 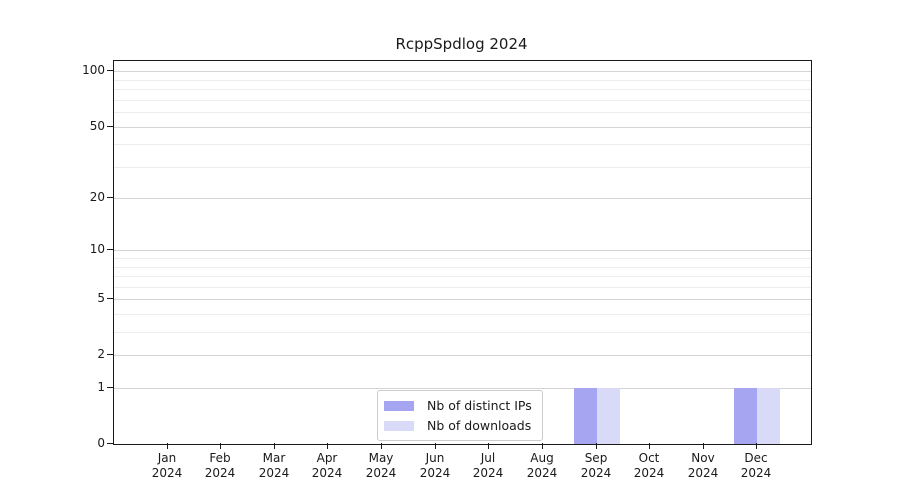 I want to click on x-tick-month: Jun, so click(x=435, y=458).